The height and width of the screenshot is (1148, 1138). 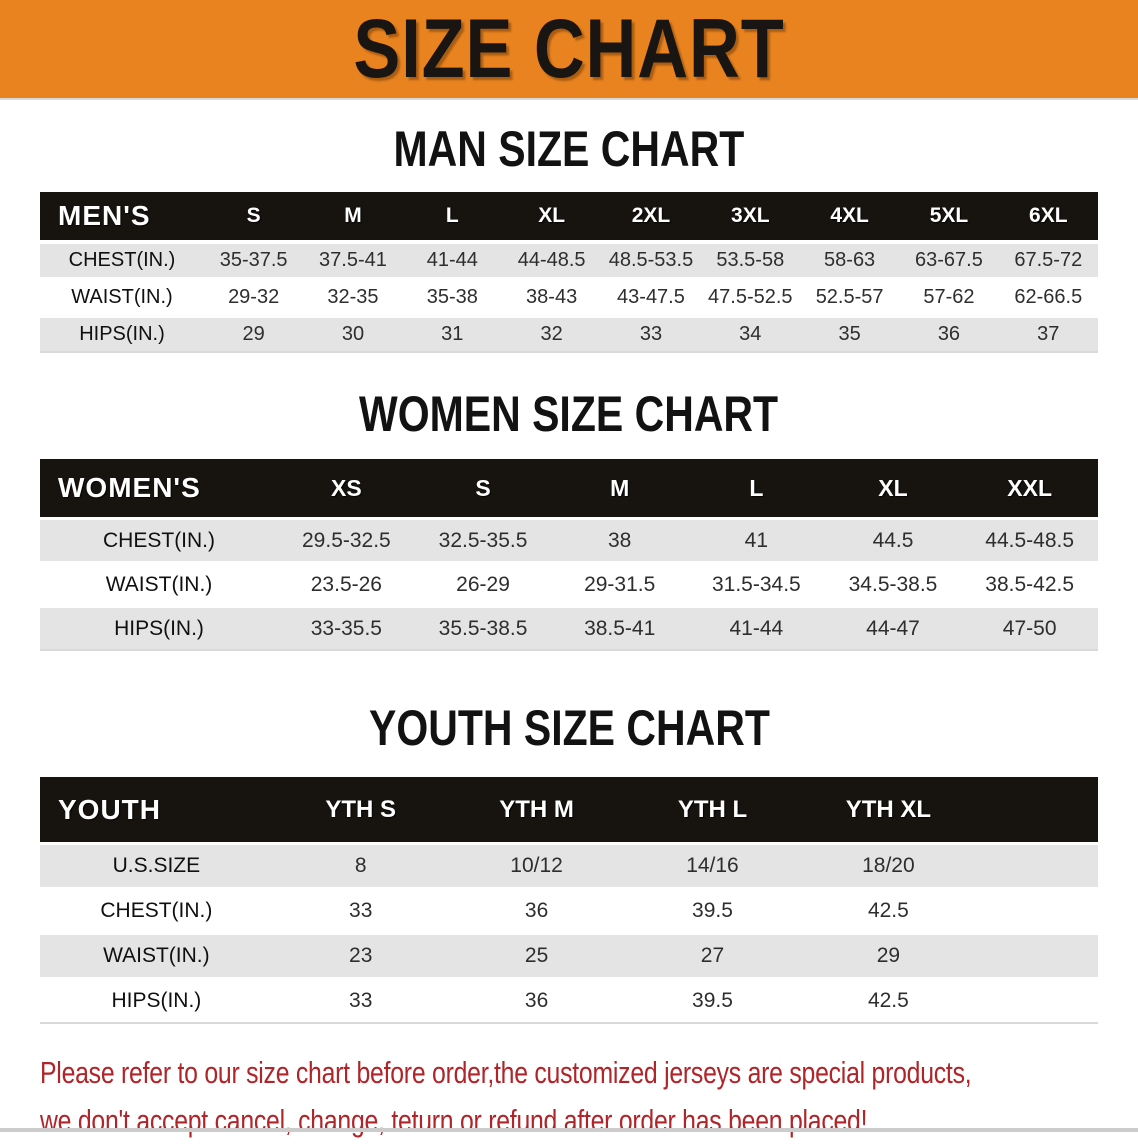 I want to click on table-row: WAIST(IN.) 23 25 27 29, so click(x=569, y=955).